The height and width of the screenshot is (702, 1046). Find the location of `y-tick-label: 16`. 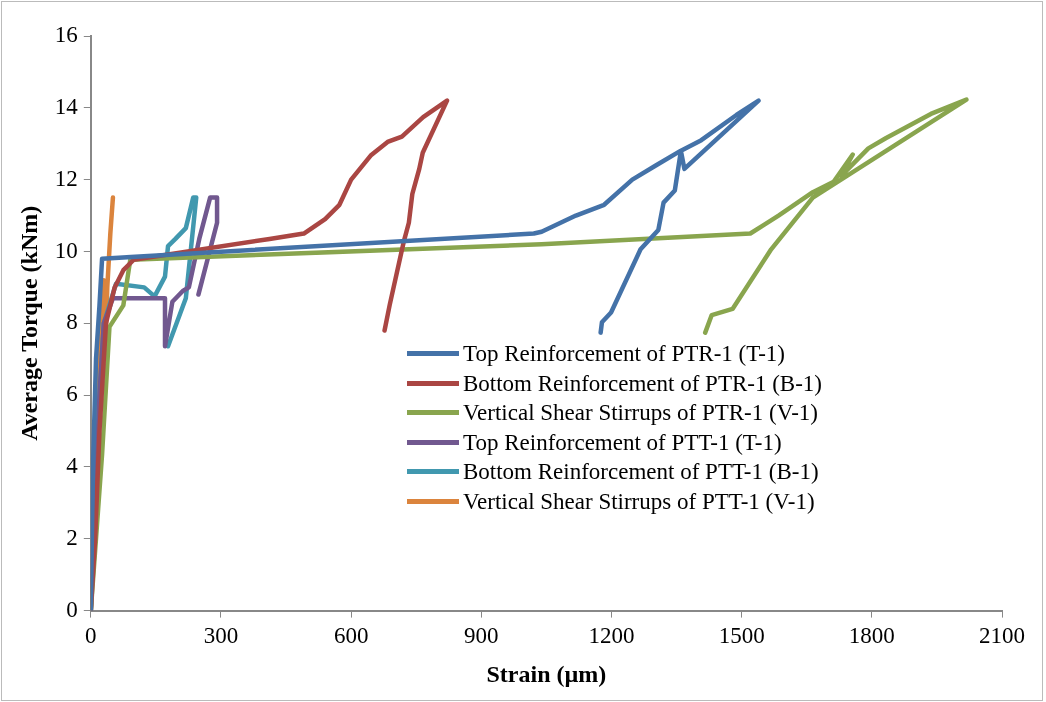

y-tick-label: 16 is located at coordinates (66, 35).